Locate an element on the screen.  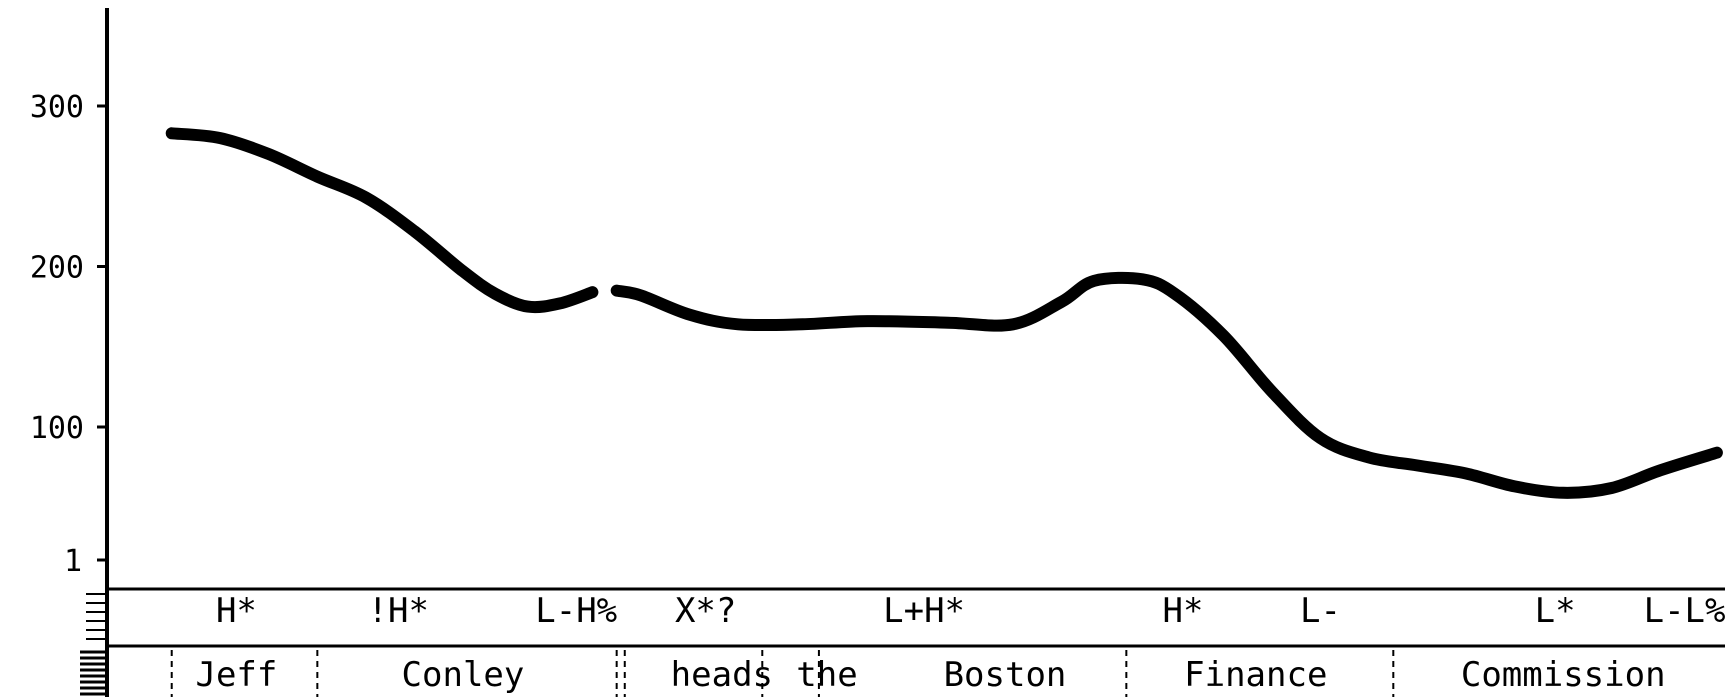
word-label: heads is located at coordinates (722, 675).